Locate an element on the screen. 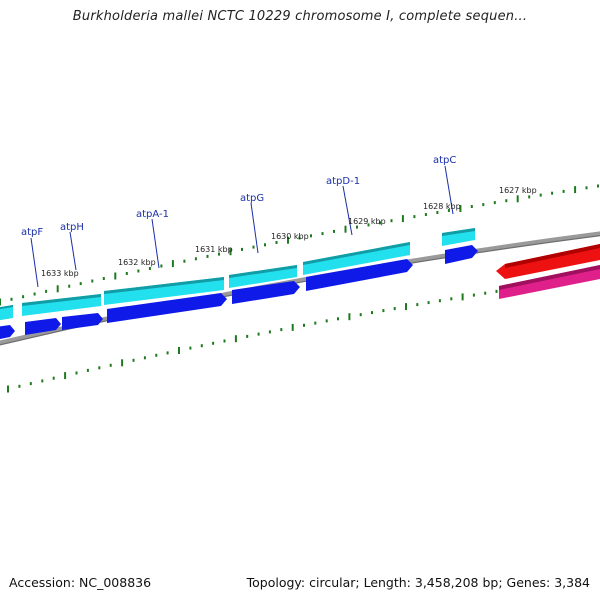 The width and height of the screenshot is (600, 600). kbp-label-1627: 1627 kbp is located at coordinates (518, 190).